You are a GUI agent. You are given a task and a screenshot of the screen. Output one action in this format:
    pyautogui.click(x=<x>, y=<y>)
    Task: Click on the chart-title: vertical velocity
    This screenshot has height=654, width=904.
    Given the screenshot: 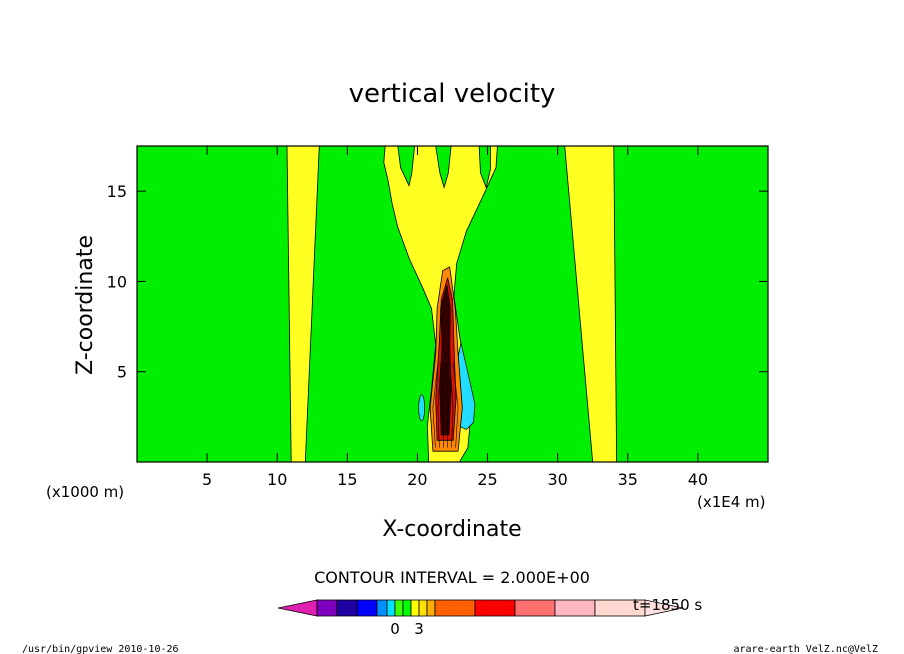 What is the action you would take?
    pyautogui.click(x=452, y=94)
    